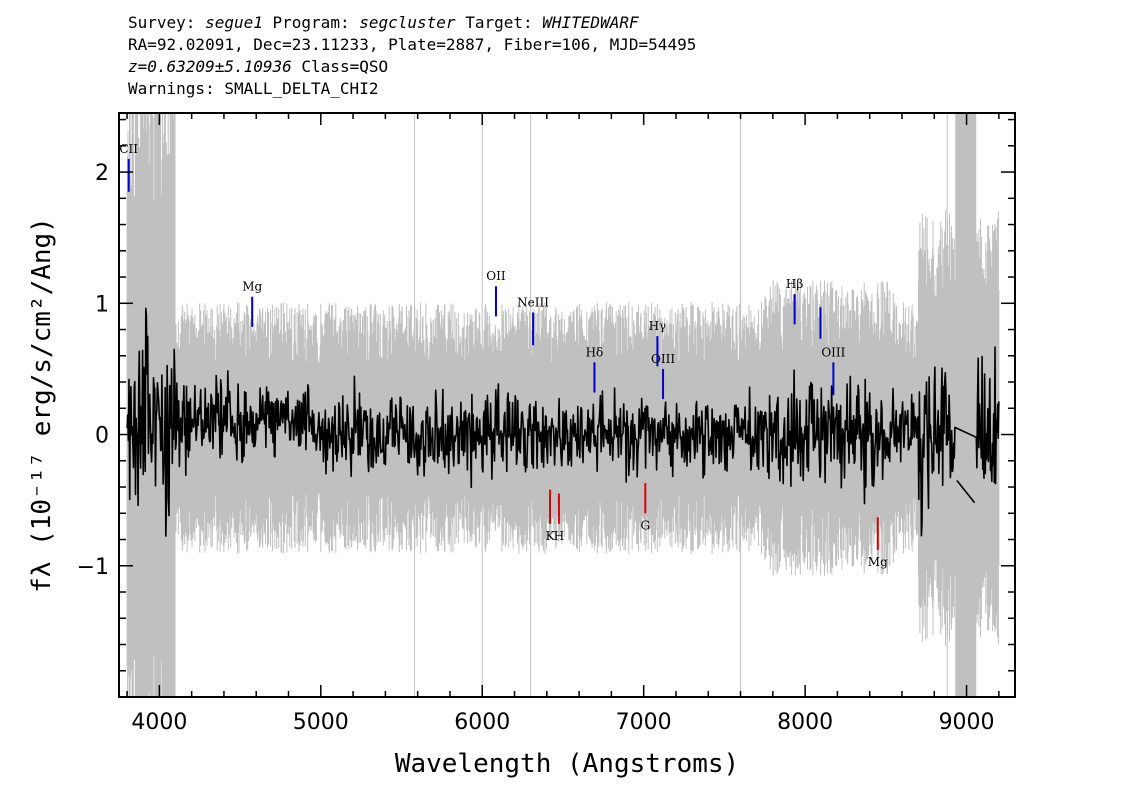 The image size is (1134, 810). I want to click on x-axis-title: Wavelength (Angstroms), so click(567, 764).